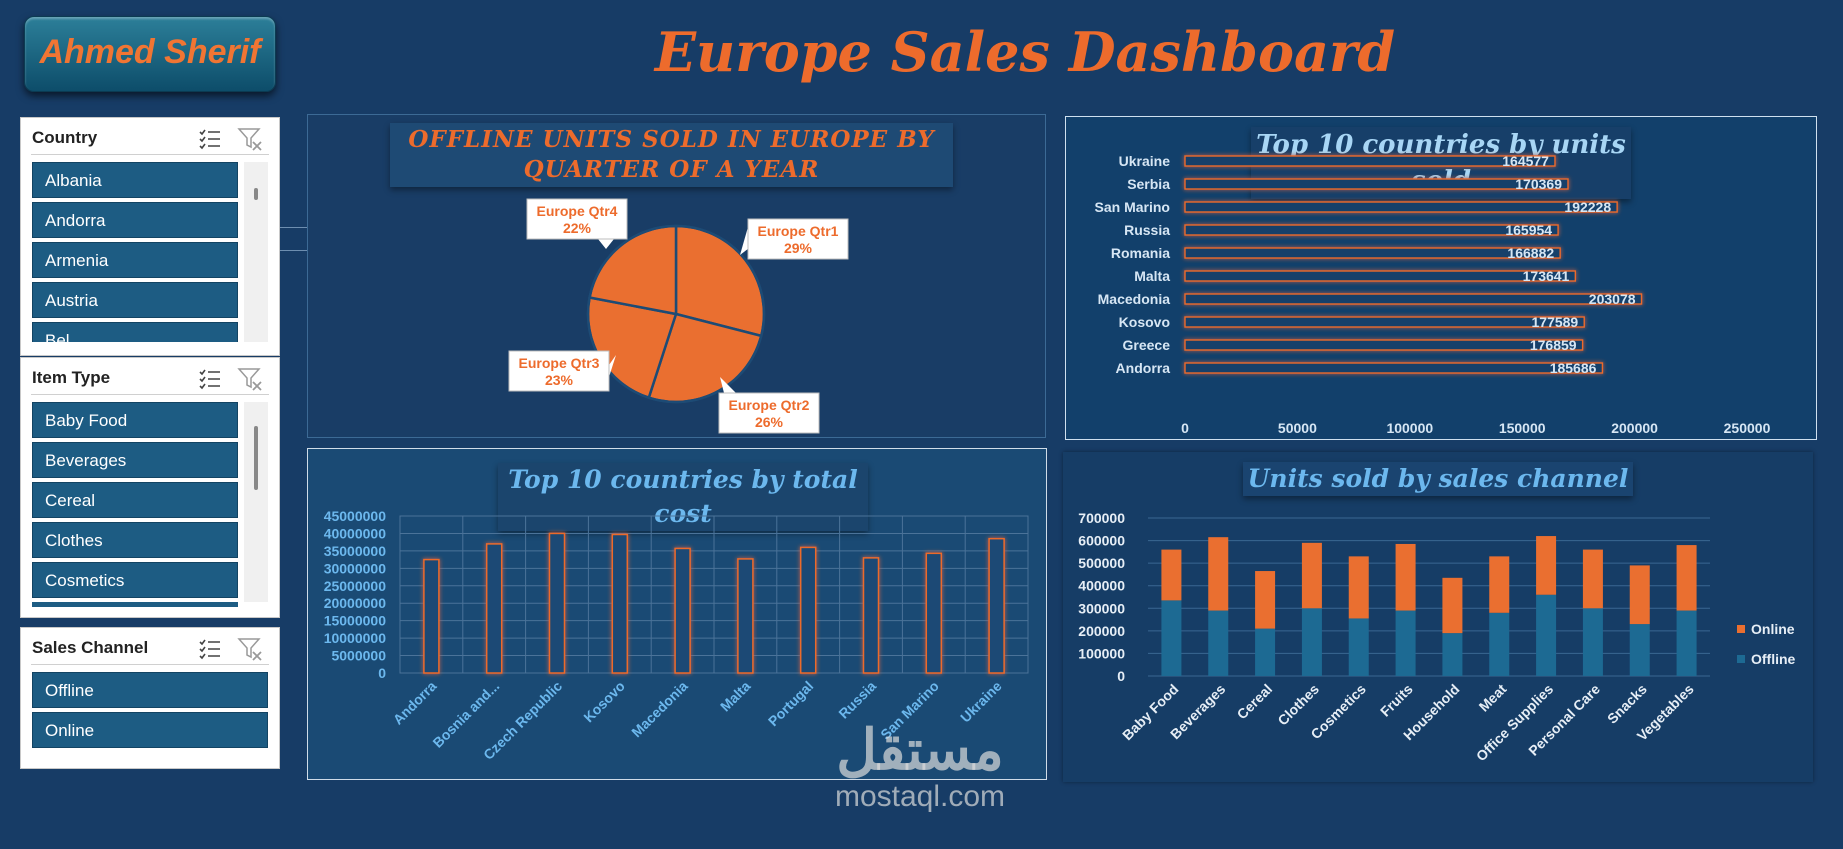 The height and width of the screenshot is (849, 1843). What do you see at coordinates (135, 180) in the screenshot?
I see `slicer-item-albania: Albania` at bounding box center [135, 180].